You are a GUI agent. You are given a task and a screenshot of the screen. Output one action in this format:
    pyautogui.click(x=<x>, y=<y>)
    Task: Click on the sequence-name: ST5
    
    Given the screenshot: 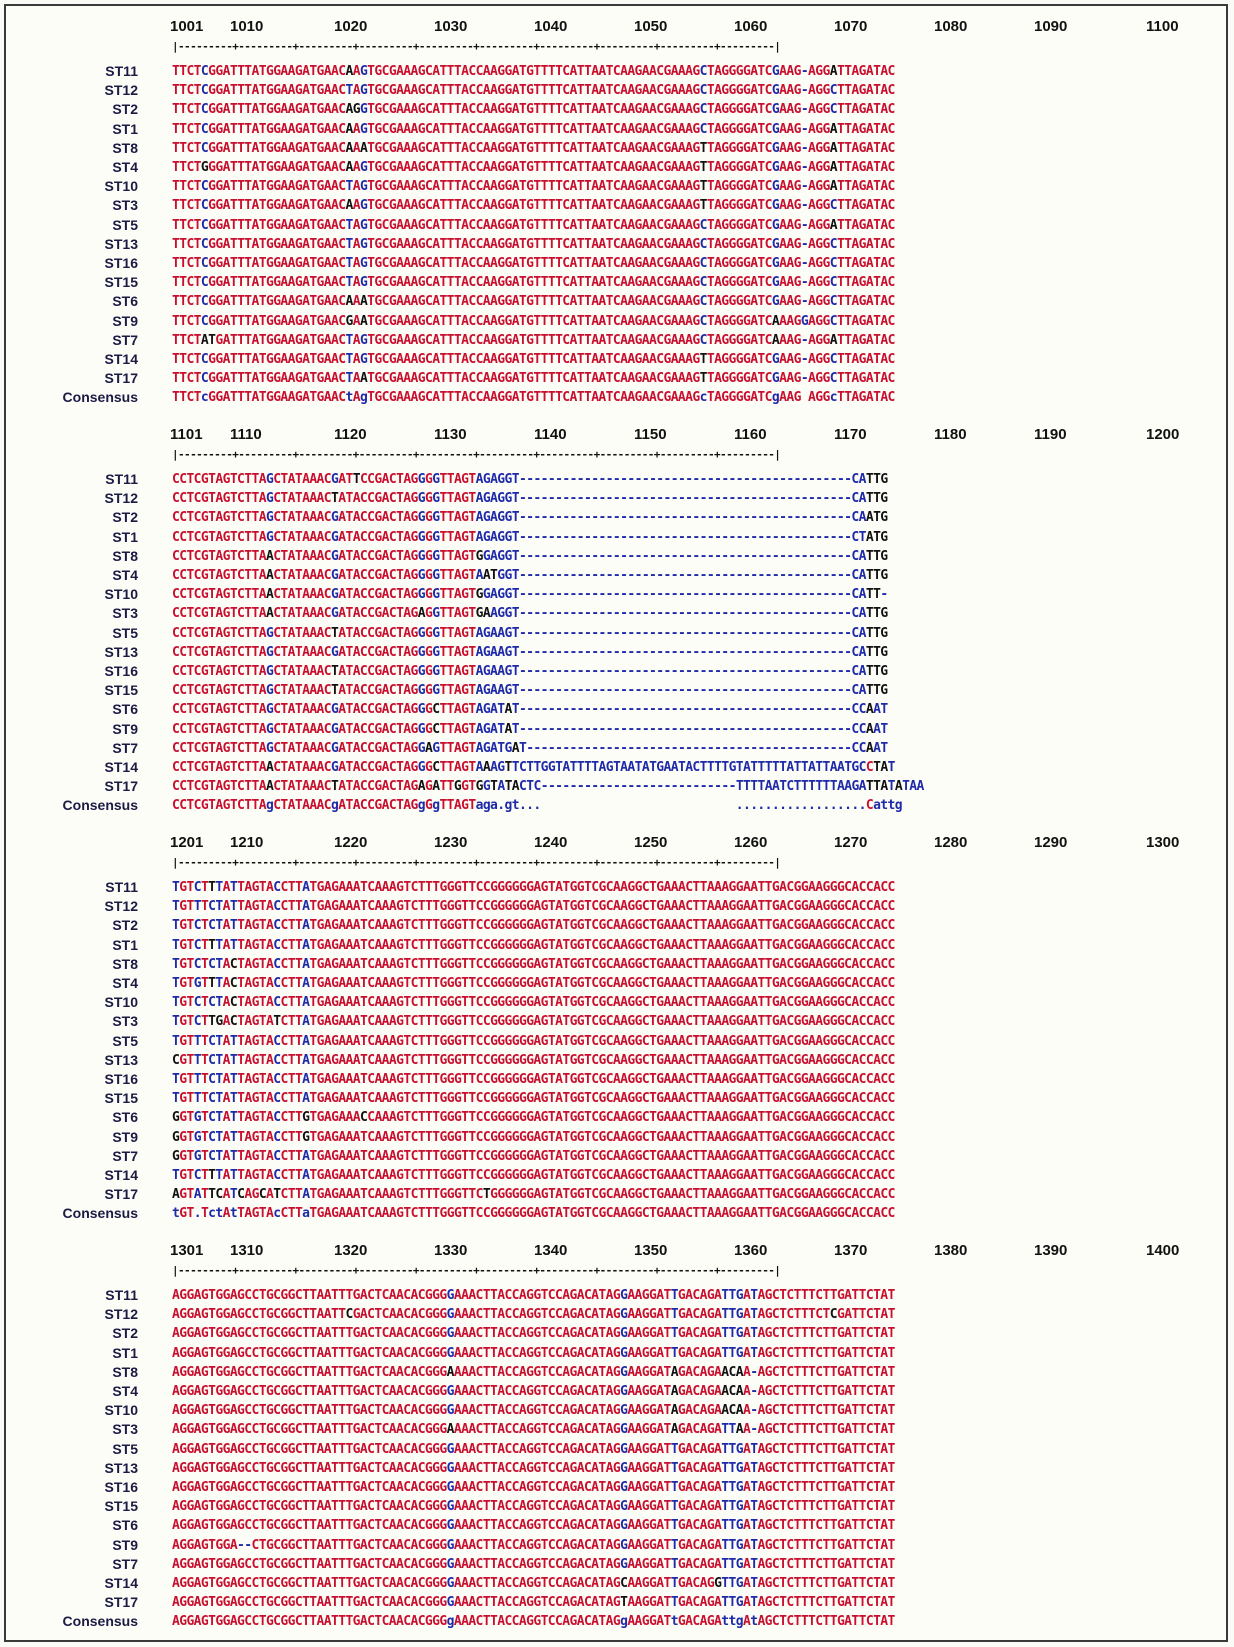 What is the action you would take?
    pyautogui.click(x=125, y=1040)
    